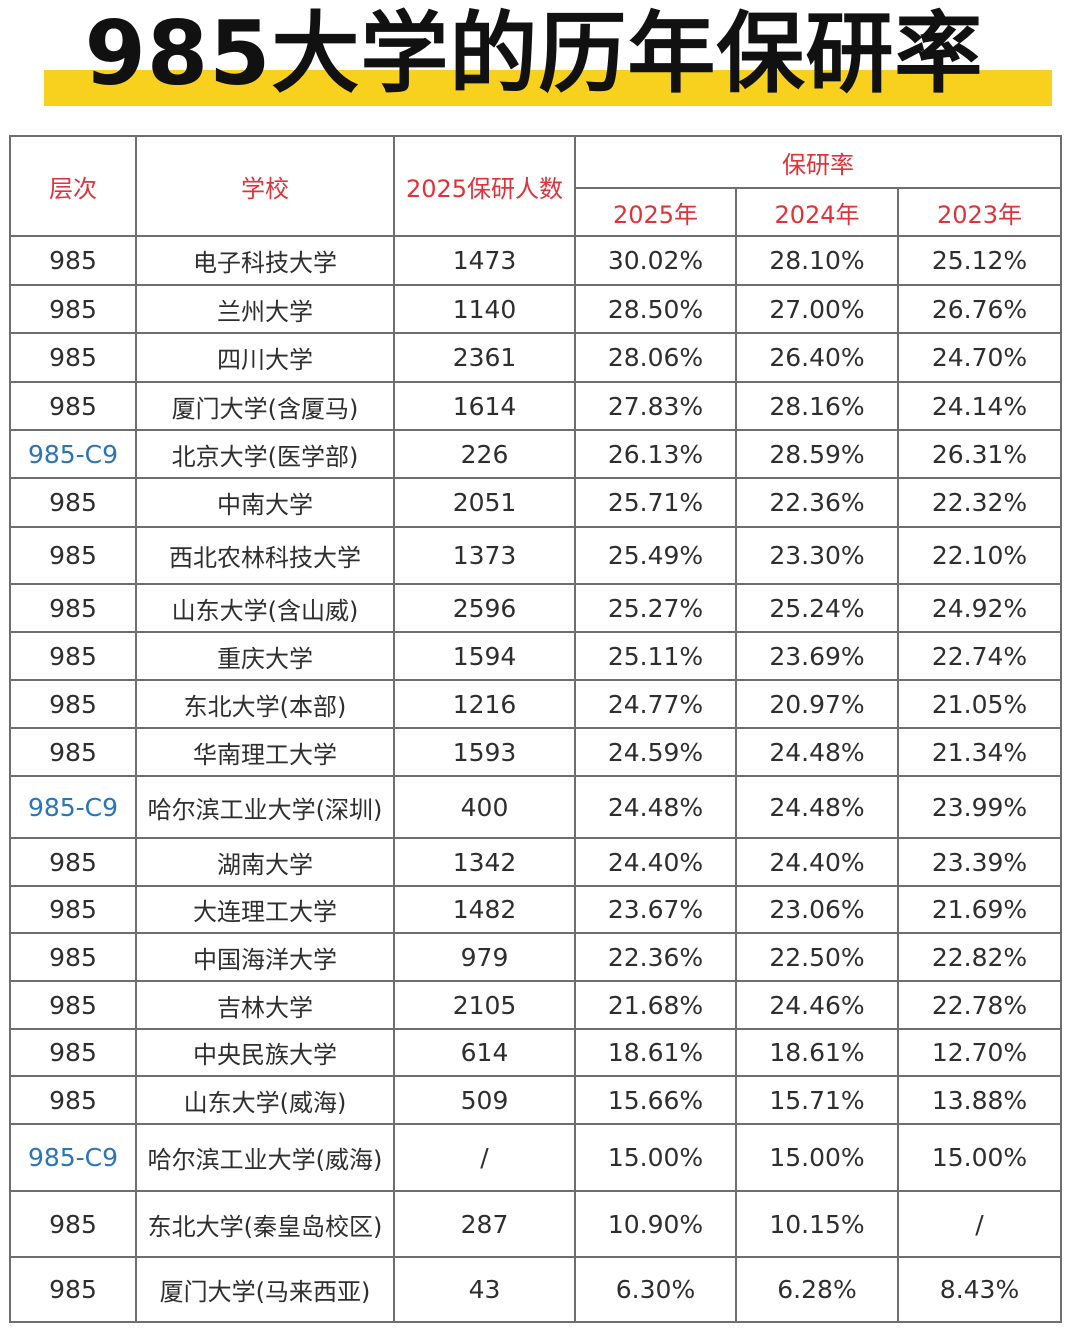  What do you see at coordinates (979, 502) in the screenshot?
I see `cell-rate-2023: 22.32%` at bounding box center [979, 502].